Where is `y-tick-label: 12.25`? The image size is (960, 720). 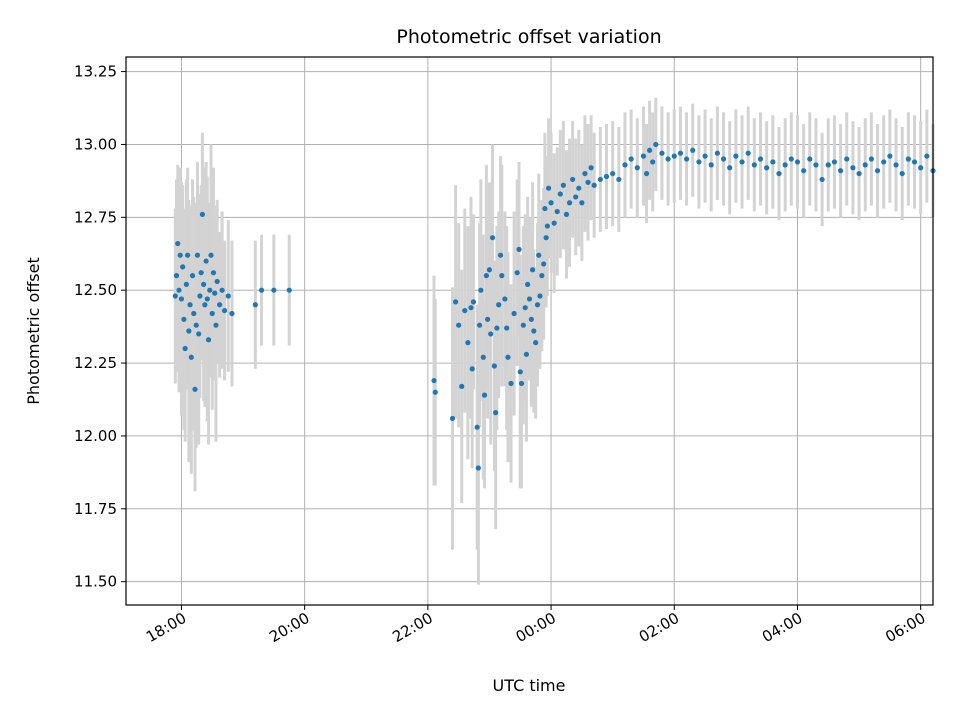
y-tick-label: 12.25 is located at coordinates (95, 363).